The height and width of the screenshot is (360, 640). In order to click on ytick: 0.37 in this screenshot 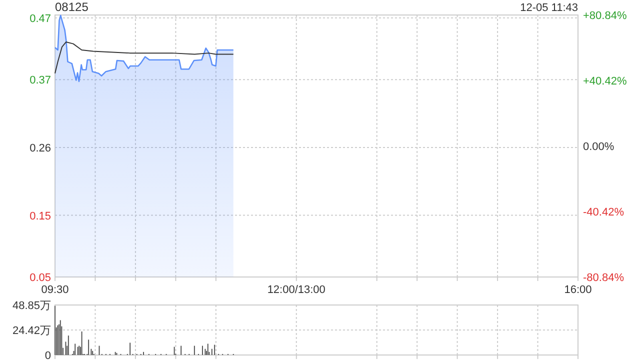, I will do `click(40, 80)`.